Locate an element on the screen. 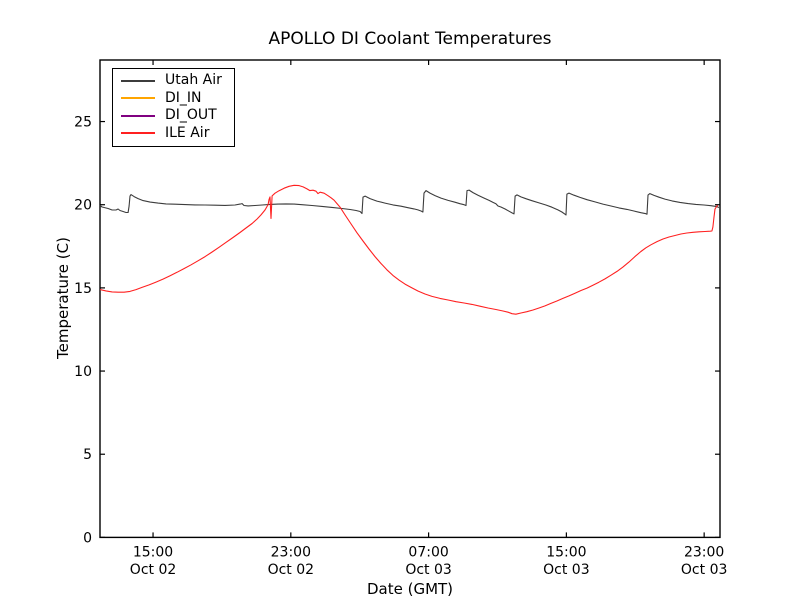 The image size is (800, 600). legend: Utah Air DI_IN DI_OUT ILE Air is located at coordinates (173, 107).